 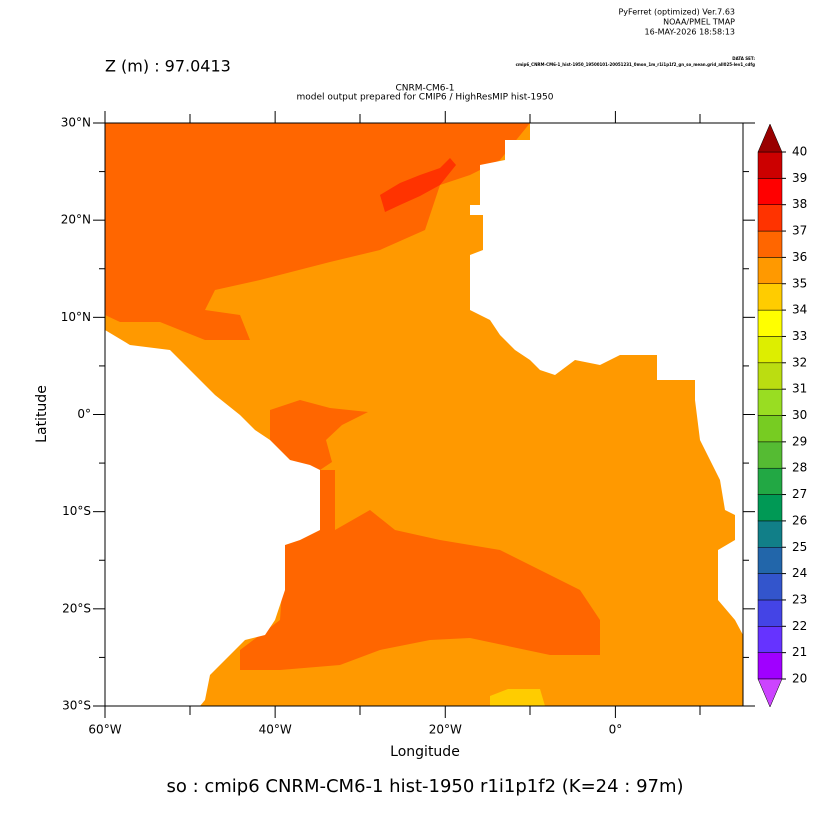 I want to click on x-tick-label: 20°W, so click(x=445, y=730).